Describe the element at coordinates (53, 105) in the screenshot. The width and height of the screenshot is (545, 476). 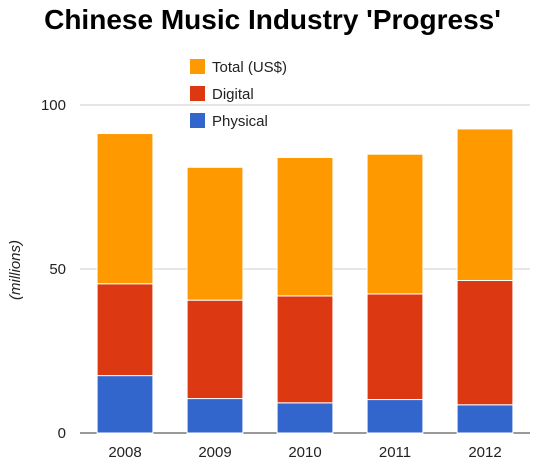
I see `y-tick-label: 100` at that location.